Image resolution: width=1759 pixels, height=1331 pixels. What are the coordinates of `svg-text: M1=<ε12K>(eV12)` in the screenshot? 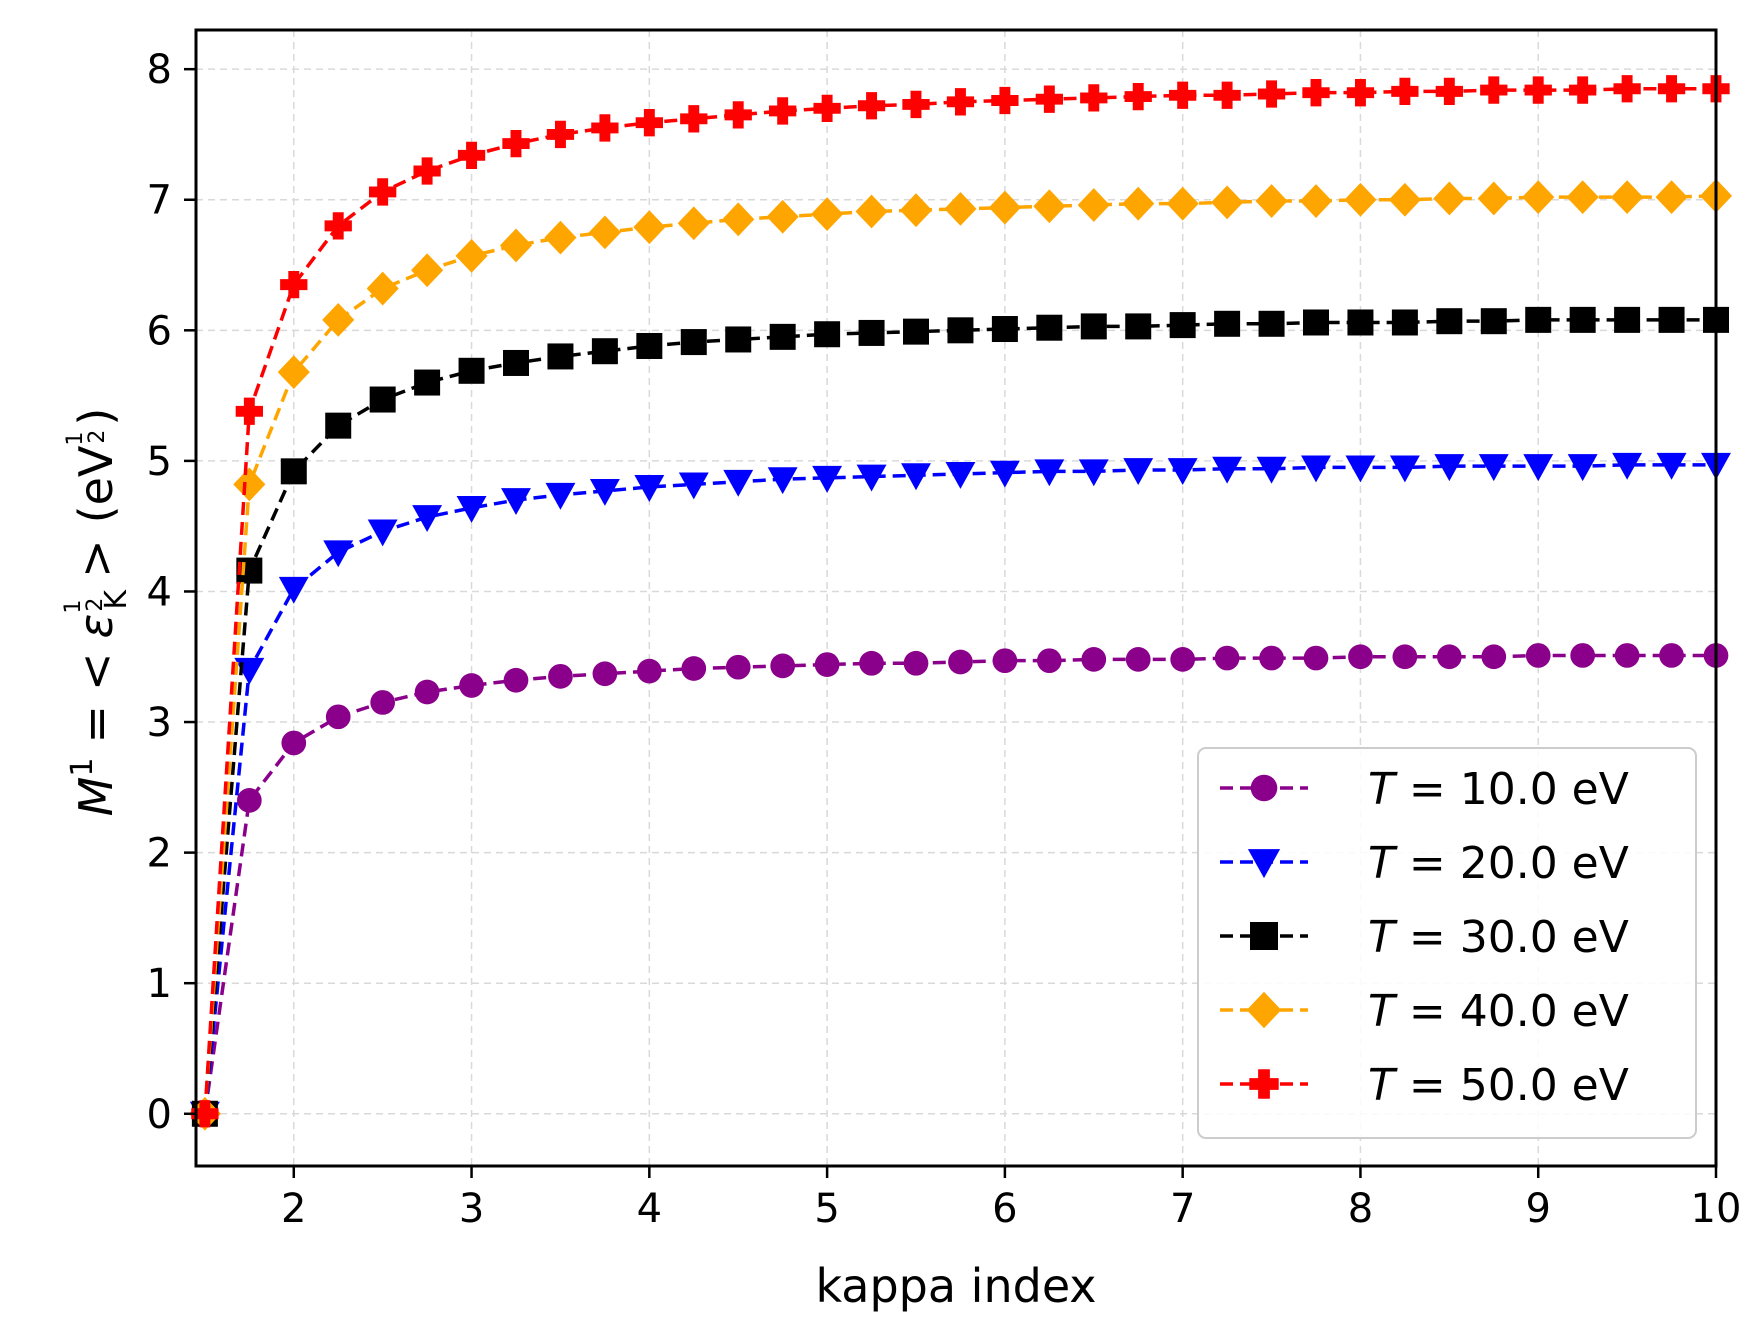 It's located at (97, 612).